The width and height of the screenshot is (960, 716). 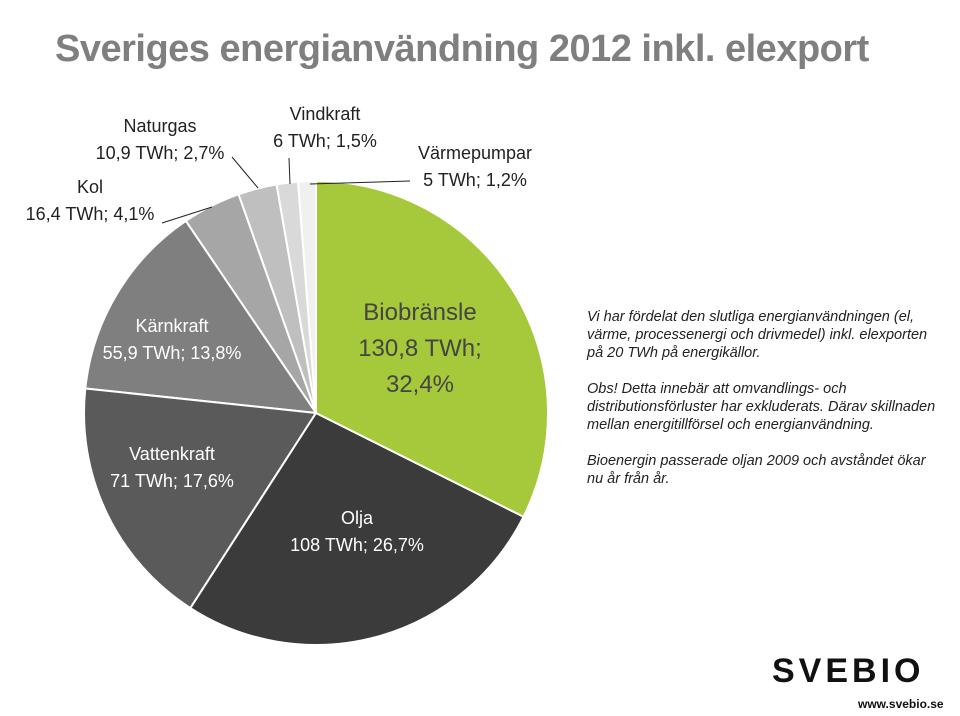 I want to click on value-label: 6 TWh; 1,5%, so click(x=325, y=141).